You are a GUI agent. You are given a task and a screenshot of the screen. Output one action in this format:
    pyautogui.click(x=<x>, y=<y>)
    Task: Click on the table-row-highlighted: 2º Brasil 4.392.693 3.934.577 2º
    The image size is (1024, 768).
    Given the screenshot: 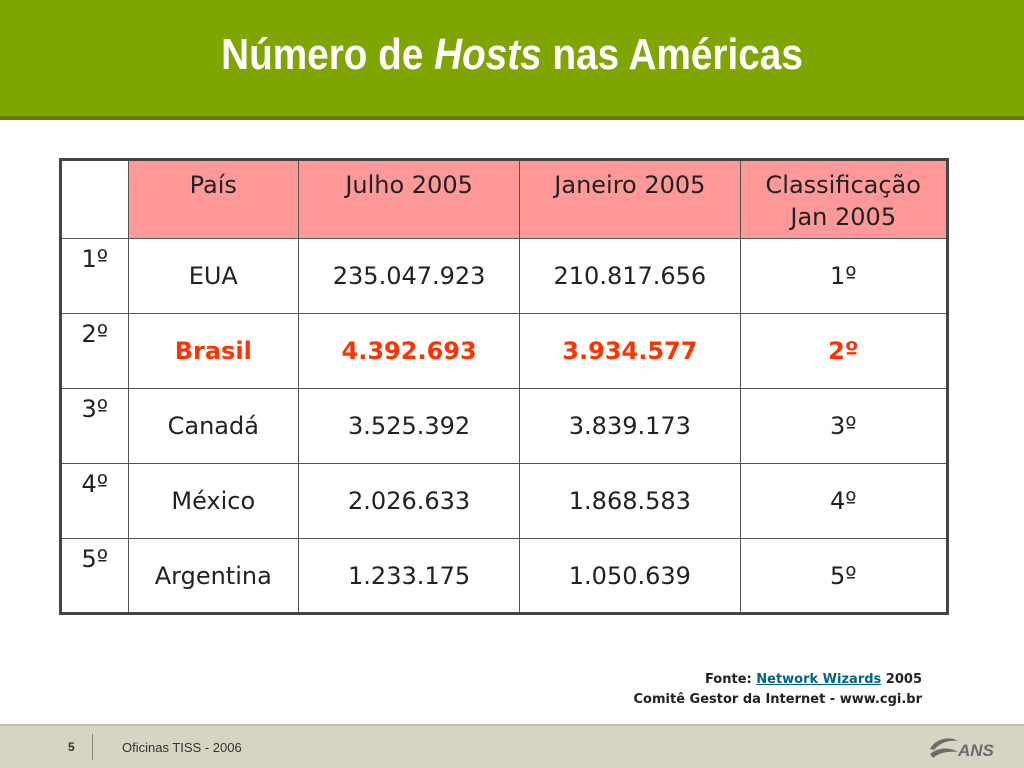 What is the action you would take?
    pyautogui.click(x=504, y=351)
    